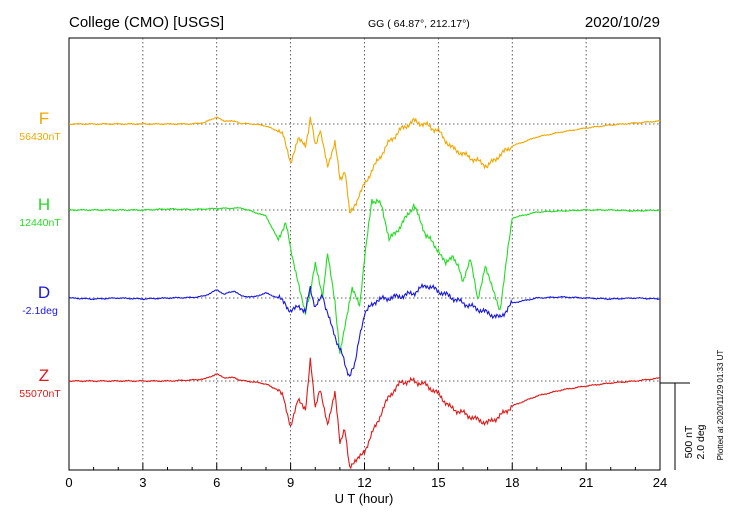 The height and width of the screenshot is (520, 730). Describe the element at coordinates (44, 118) in the screenshot. I see `series-name-f: F` at that location.